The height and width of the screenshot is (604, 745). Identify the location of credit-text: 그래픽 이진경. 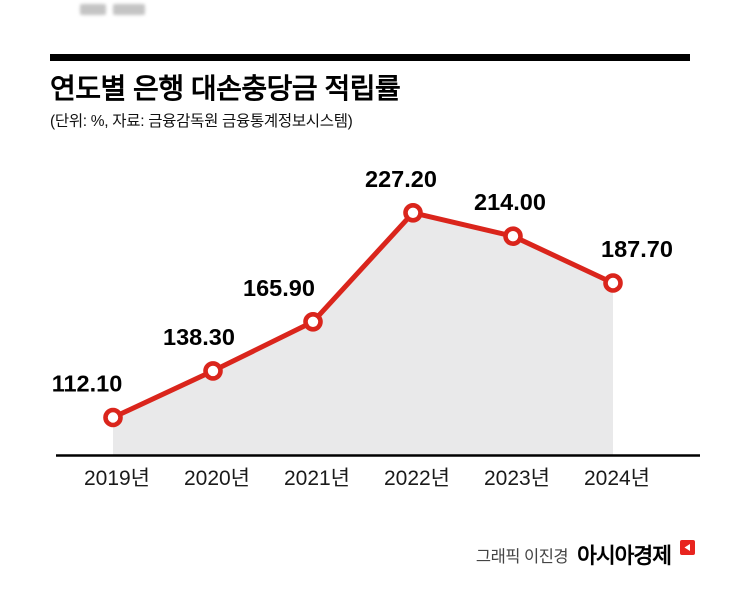
(522, 557).